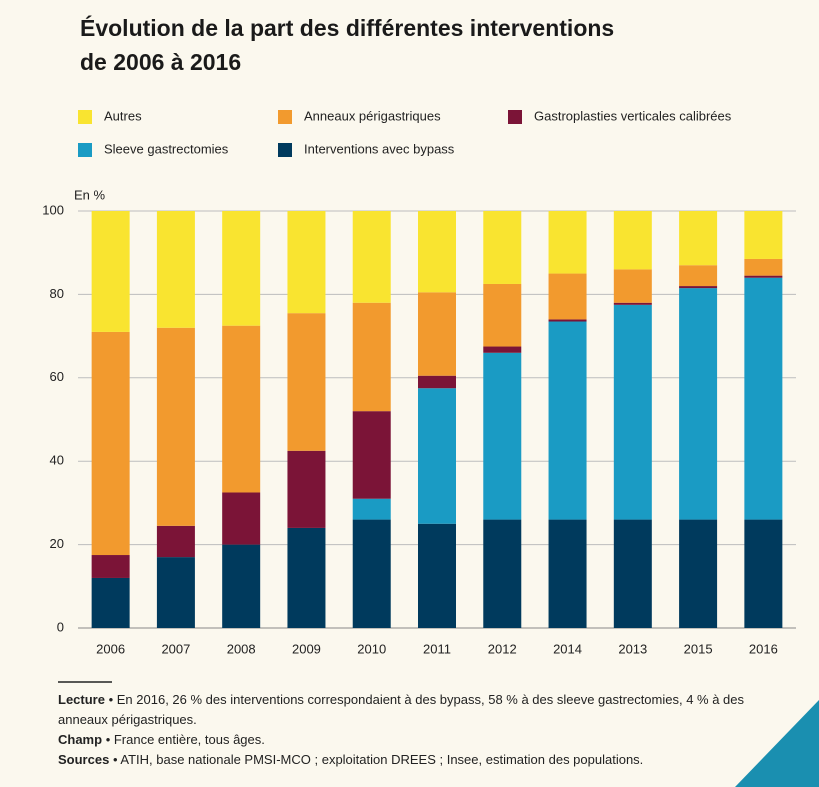 The height and width of the screenshot is (787, 819). Describe the element at coordinates (777, 743) in the screenshot. I see `corner-decoration` at that location.